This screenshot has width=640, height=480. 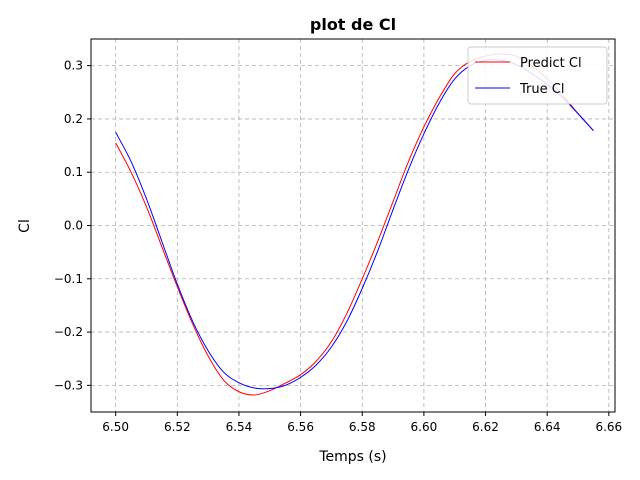 What do you see at coordinates (115, 427) in the screenshot?
I see `x-tick-label: 6.50` at bounding box center [115, 427].